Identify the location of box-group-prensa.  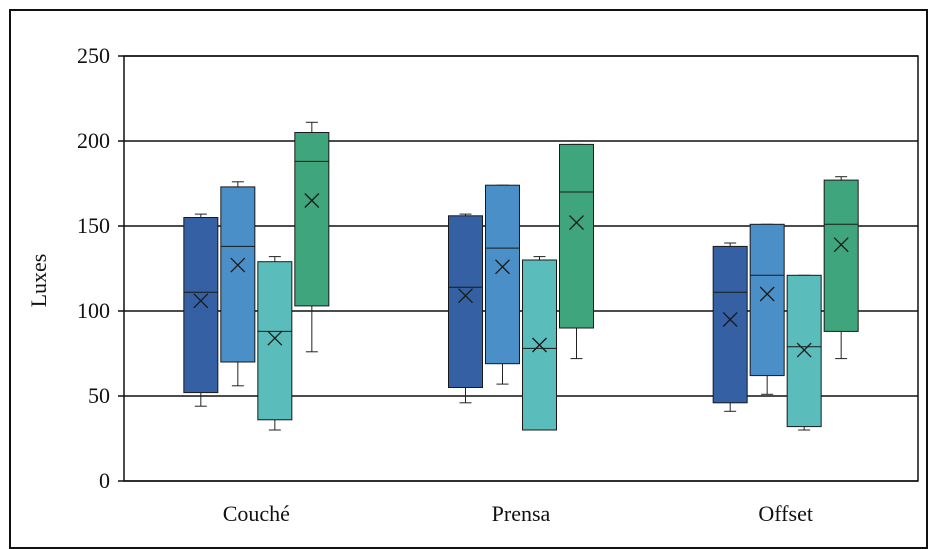
(521, 287).